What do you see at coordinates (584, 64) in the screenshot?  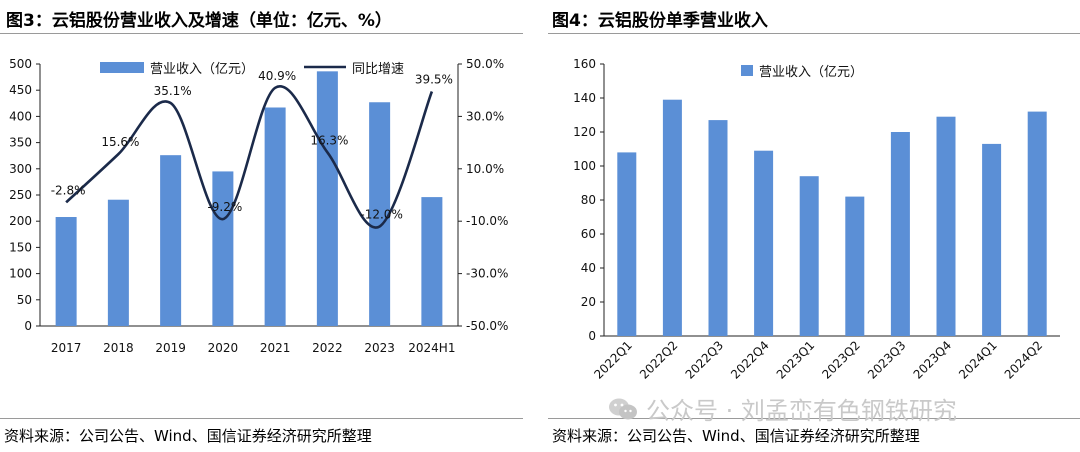 I see `y-tick-label: 160` at bounding box center [584, 64].